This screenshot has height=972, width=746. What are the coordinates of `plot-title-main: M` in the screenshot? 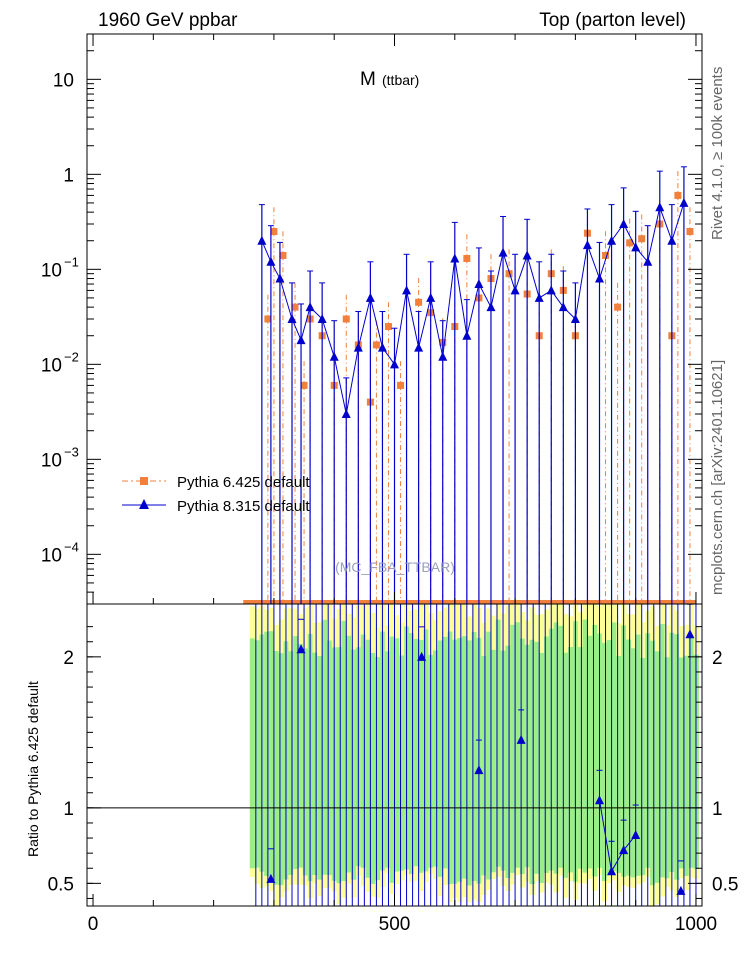 It's located at (368, 79).